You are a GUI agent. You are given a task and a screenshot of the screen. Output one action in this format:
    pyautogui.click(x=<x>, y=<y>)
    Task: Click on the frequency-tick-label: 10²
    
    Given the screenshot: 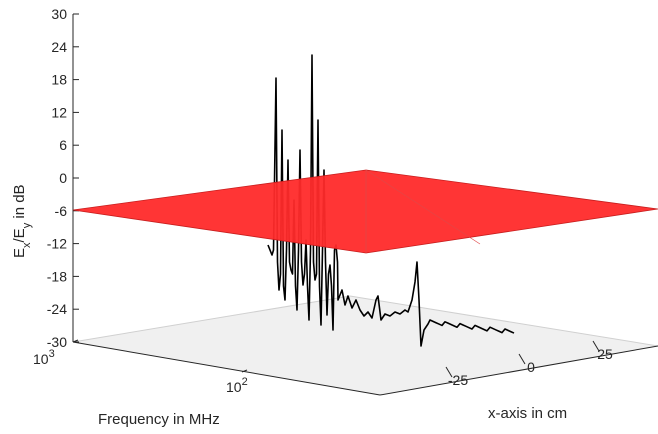 What is the action you would take?
    pyautogui.click(x=237, y=385)
    